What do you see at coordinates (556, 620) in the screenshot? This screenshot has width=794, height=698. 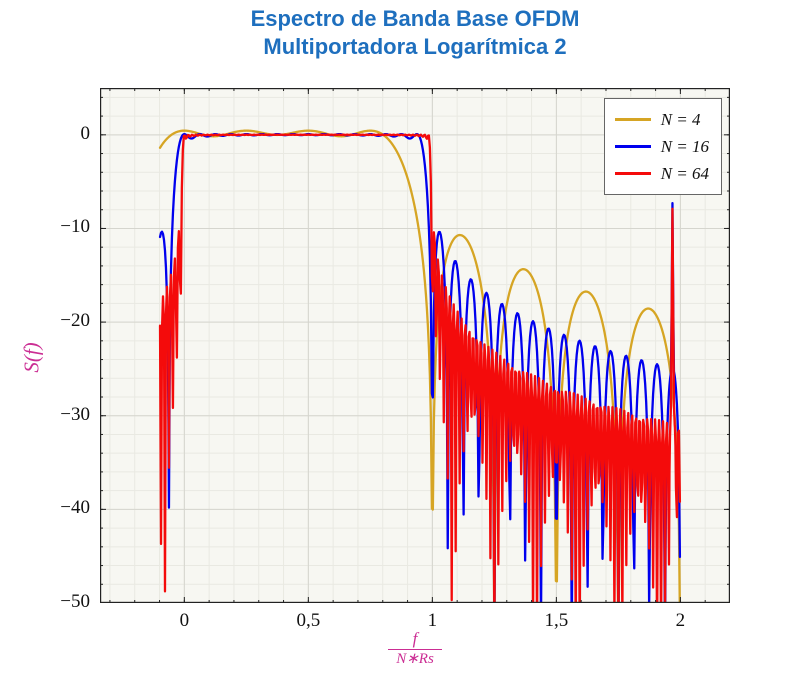 I see `x-tick-label: 1,5` at bounding box center [556, 620].